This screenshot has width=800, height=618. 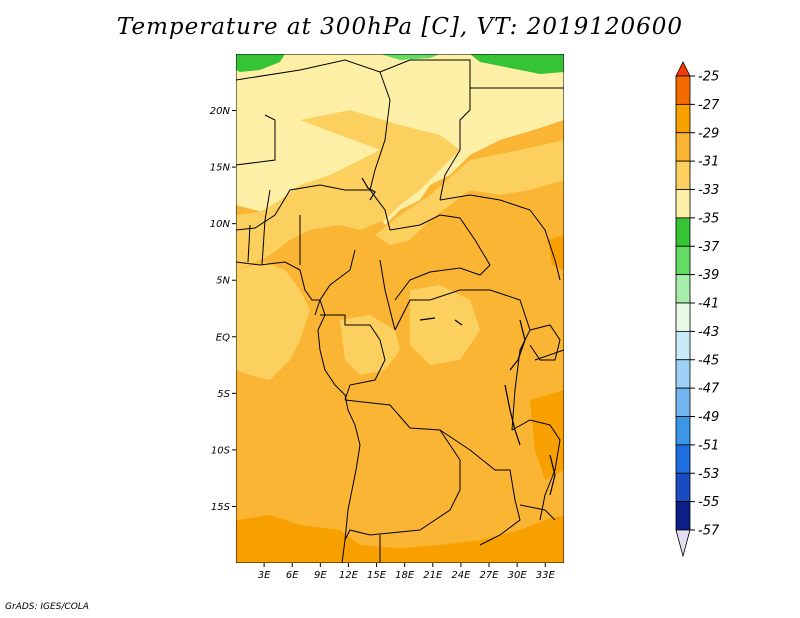 What do you see at coordinates (469, 192) in the screenshot?
I see `field-light-yellow-sahel` at bounding box center [469, 192].